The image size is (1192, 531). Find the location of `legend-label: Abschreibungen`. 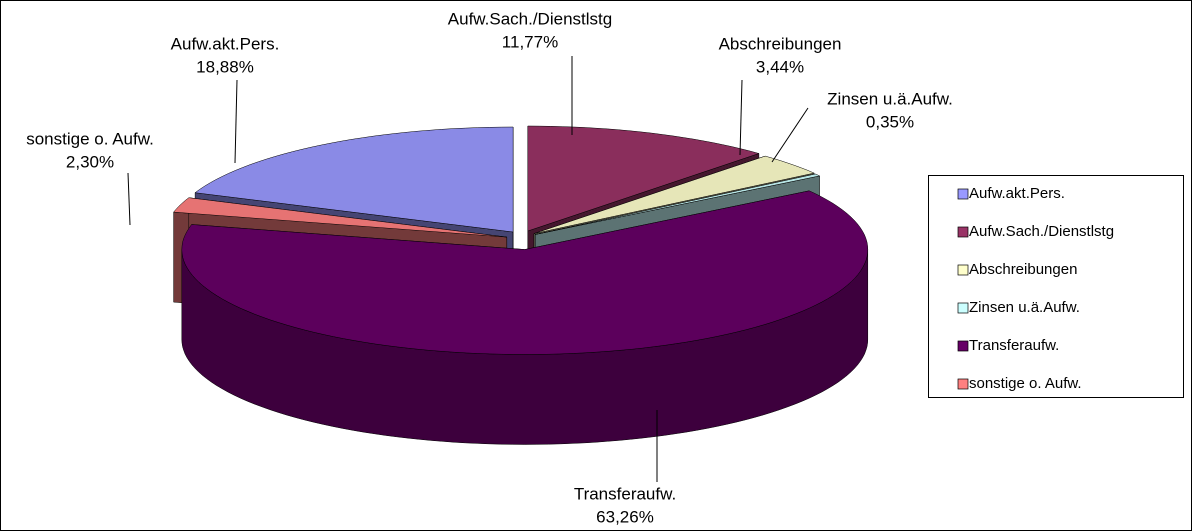

legend-label: Abschreibungen is located at coordinates (1023, 269).